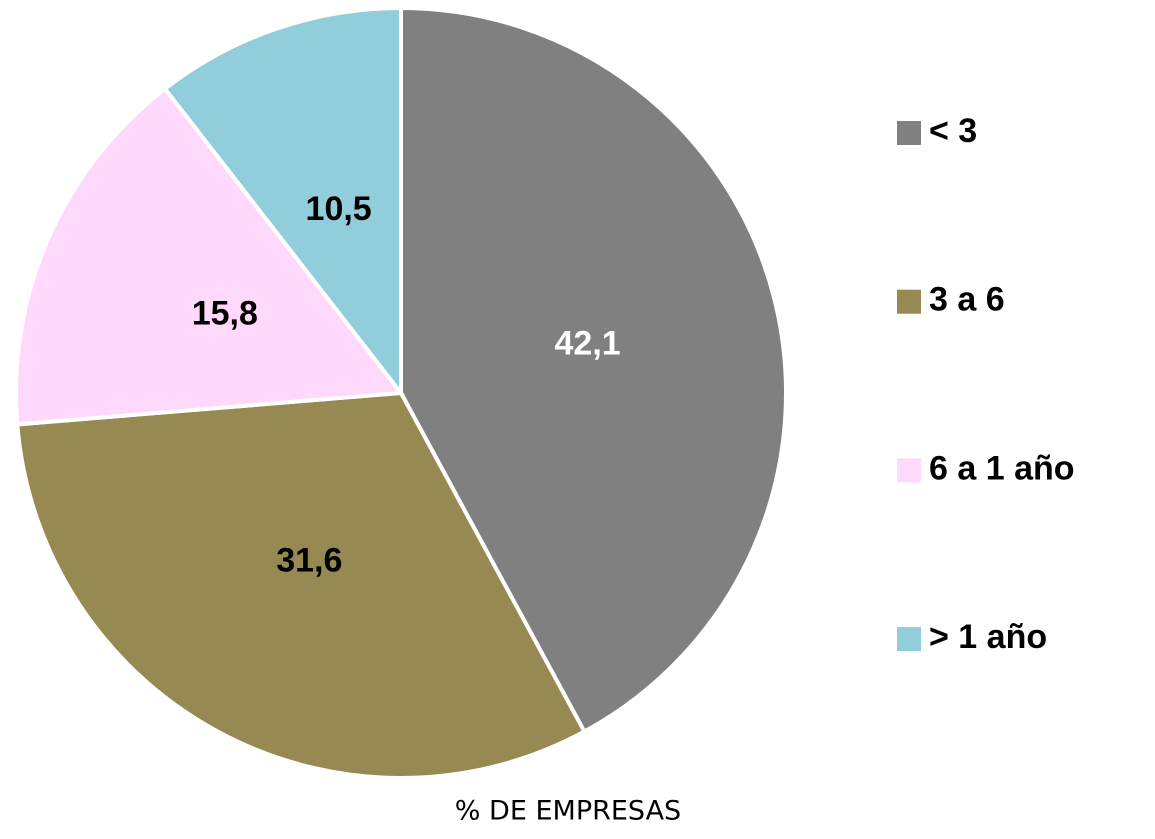 The height and width of the screenshot is (839, 1155). I want to click on x-axis-label: % DE EMPRESAS, so click(568, 811).